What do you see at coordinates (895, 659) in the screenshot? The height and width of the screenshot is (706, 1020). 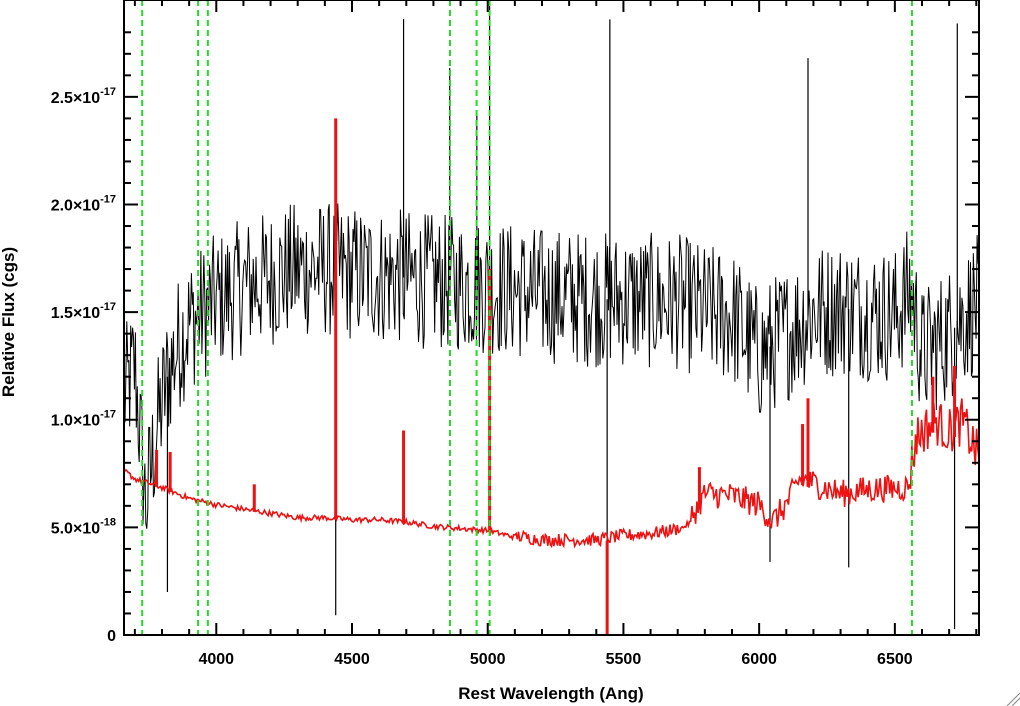 I see `x-tick-label: 6500` at bounding box center [895, 659].